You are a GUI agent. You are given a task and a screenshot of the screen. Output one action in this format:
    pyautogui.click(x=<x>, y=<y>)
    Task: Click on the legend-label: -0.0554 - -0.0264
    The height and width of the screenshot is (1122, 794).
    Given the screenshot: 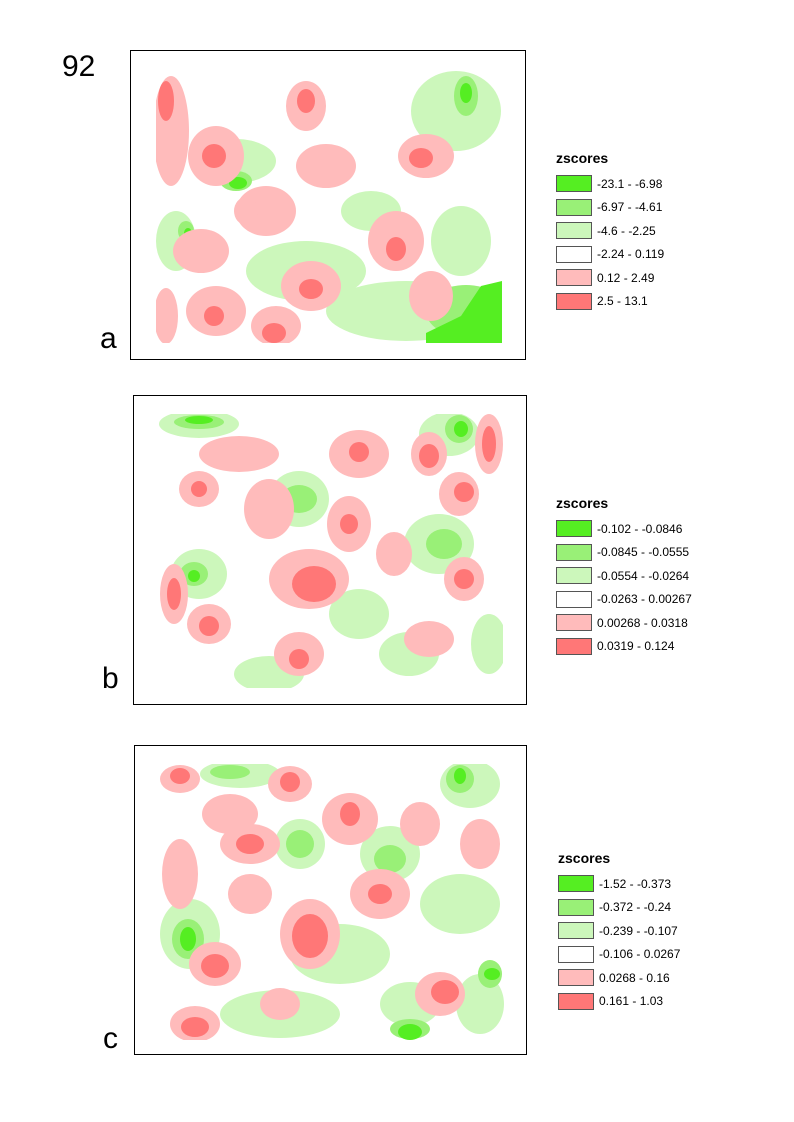 What is the action you would take?
    pyautogui.click(x=643, y=575)
    